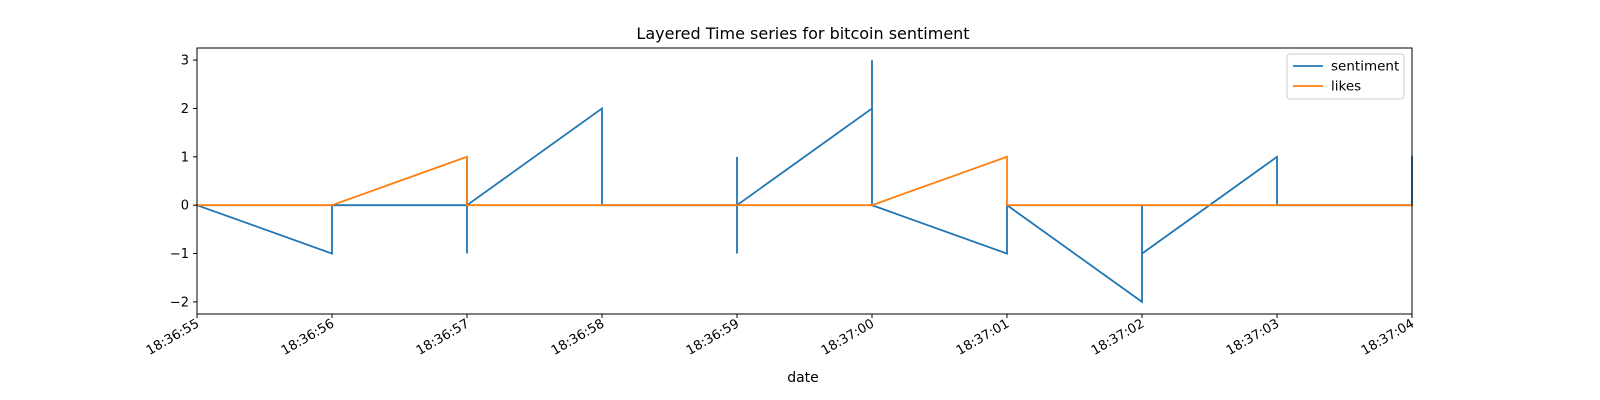 The height and width of the screenshot is (400, 1600). What do you see at coordinates (1118, 337) in the screenshot?
I see `x-tick-label: 18:37:02` at bounding box center [1118, 337].